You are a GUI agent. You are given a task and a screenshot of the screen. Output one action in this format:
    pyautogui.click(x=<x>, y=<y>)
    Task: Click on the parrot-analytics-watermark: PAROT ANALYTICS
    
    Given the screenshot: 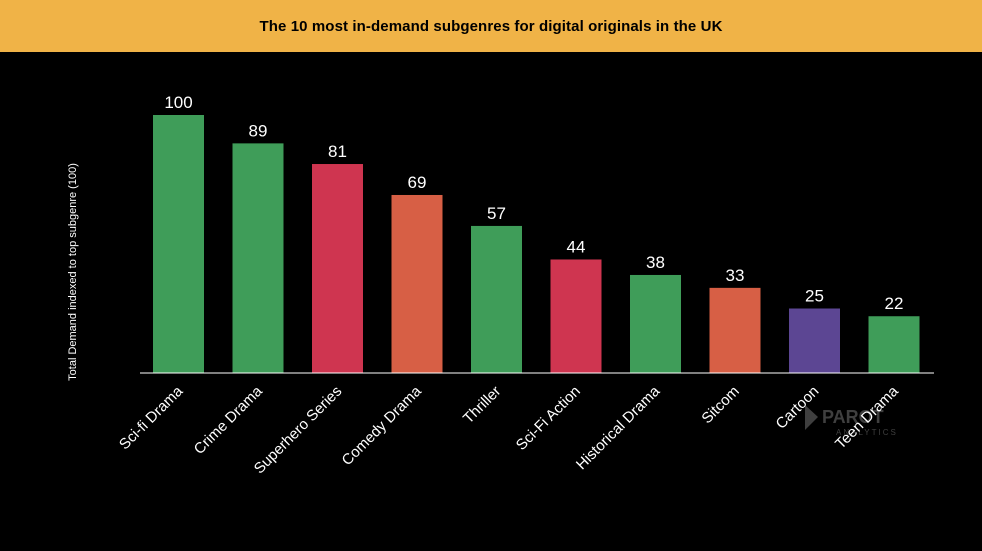 What is the action you would take?
    pyautogui.click(x=851, y=421)
    